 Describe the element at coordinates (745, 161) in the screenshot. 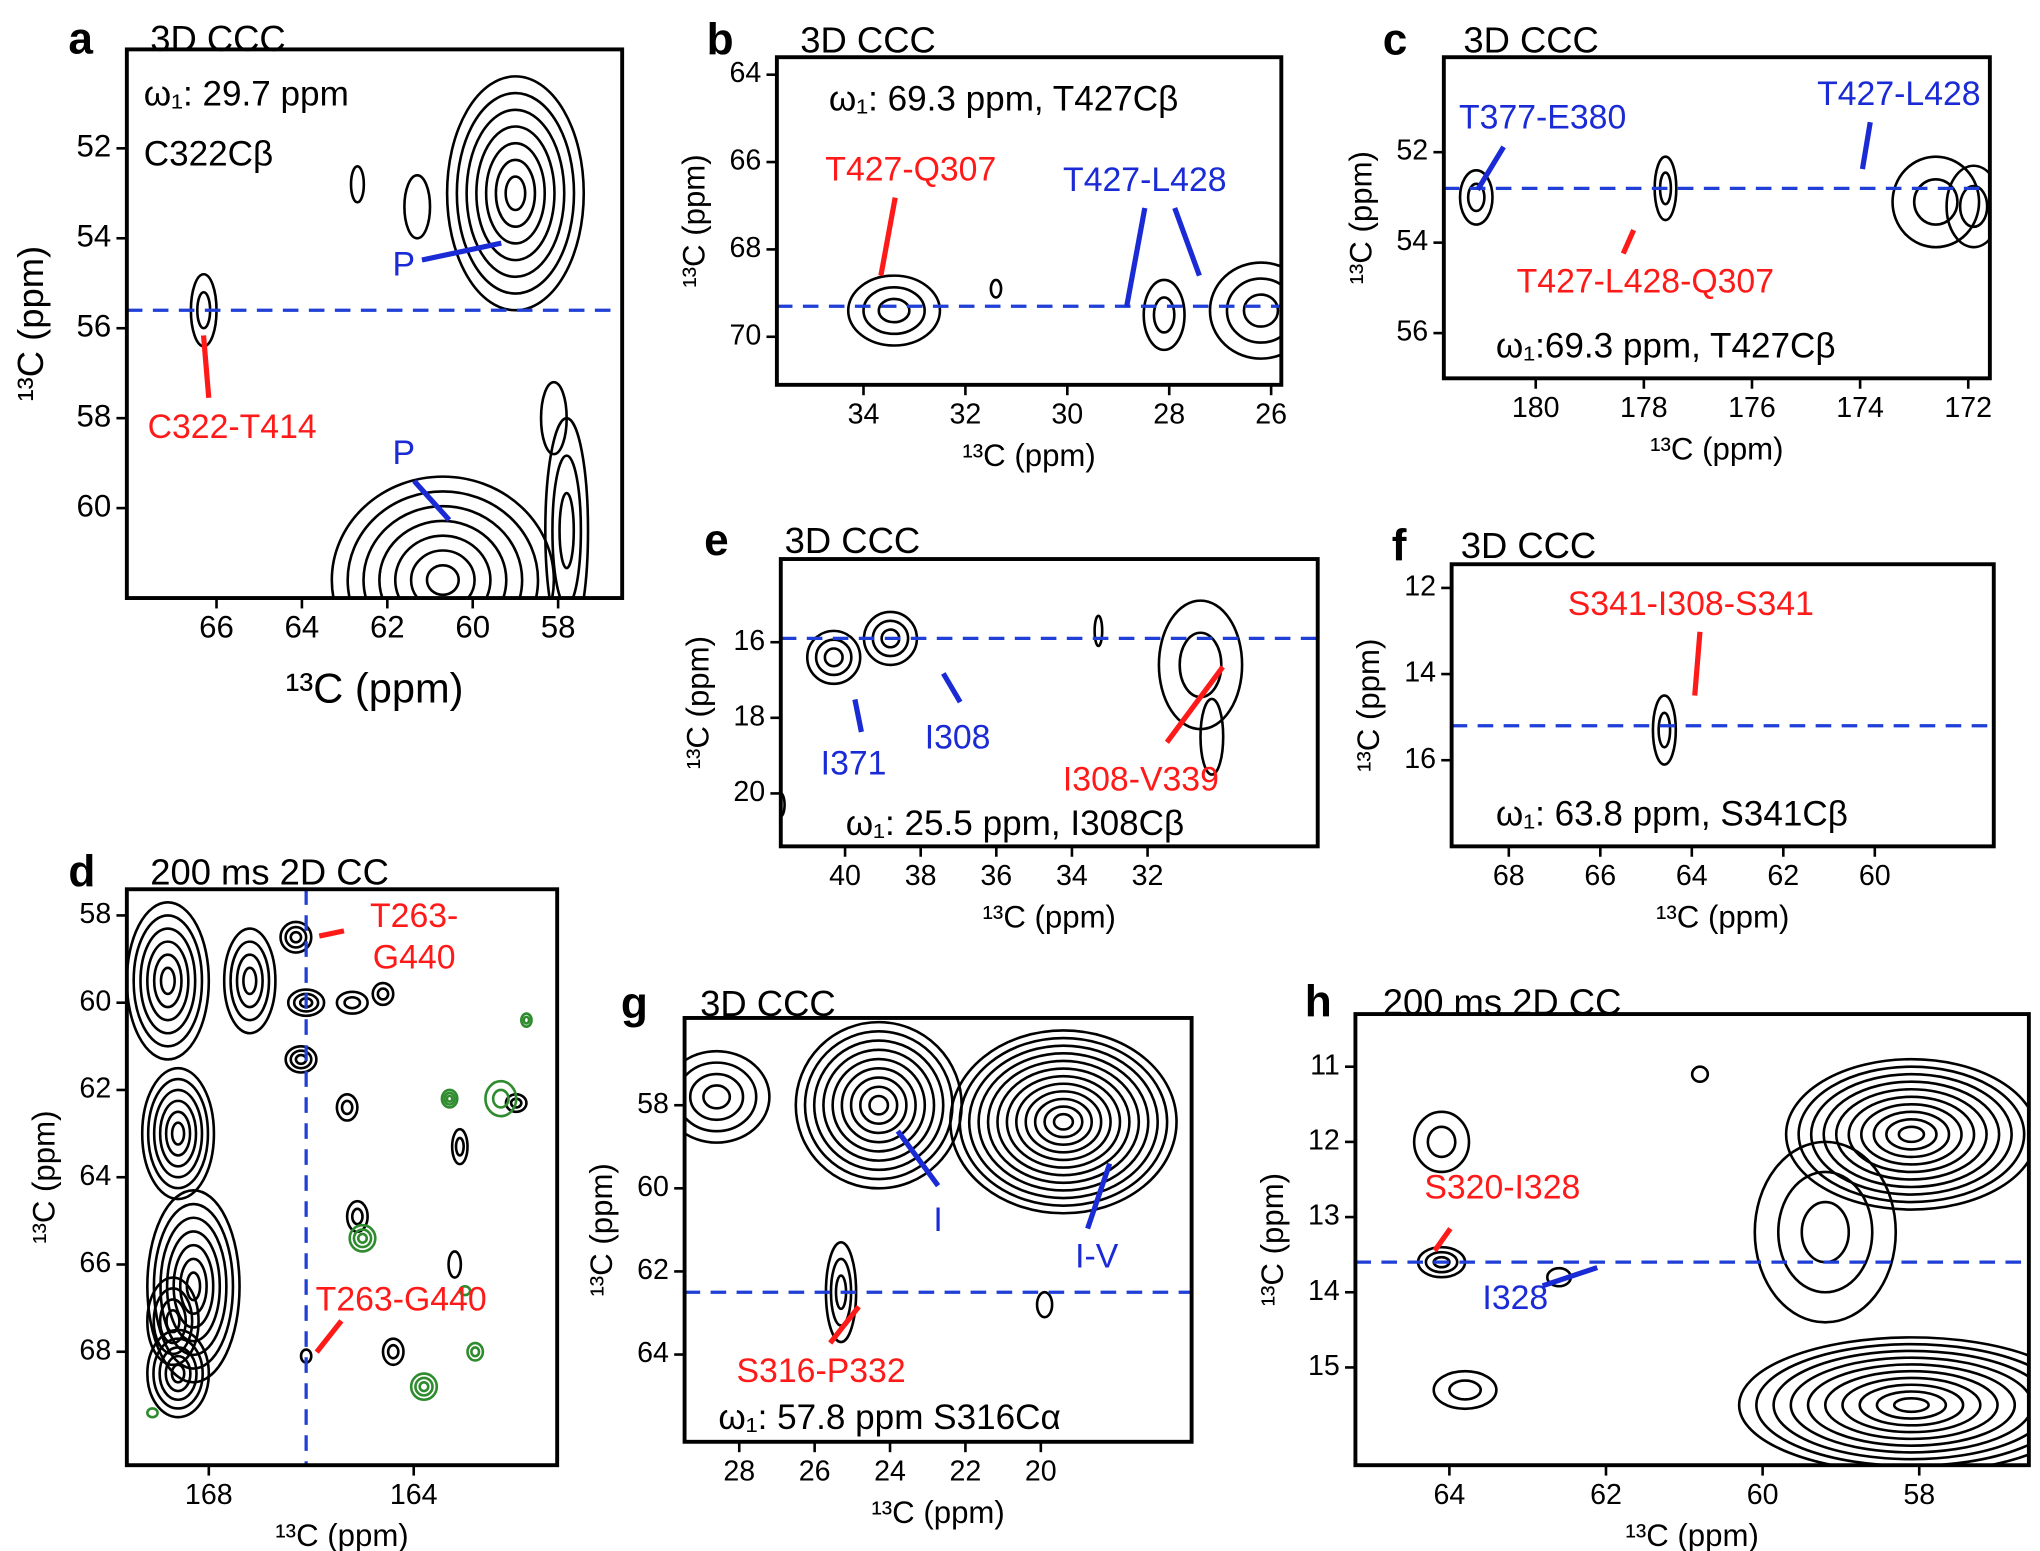

I see `y-tick-label: 66` at that location.